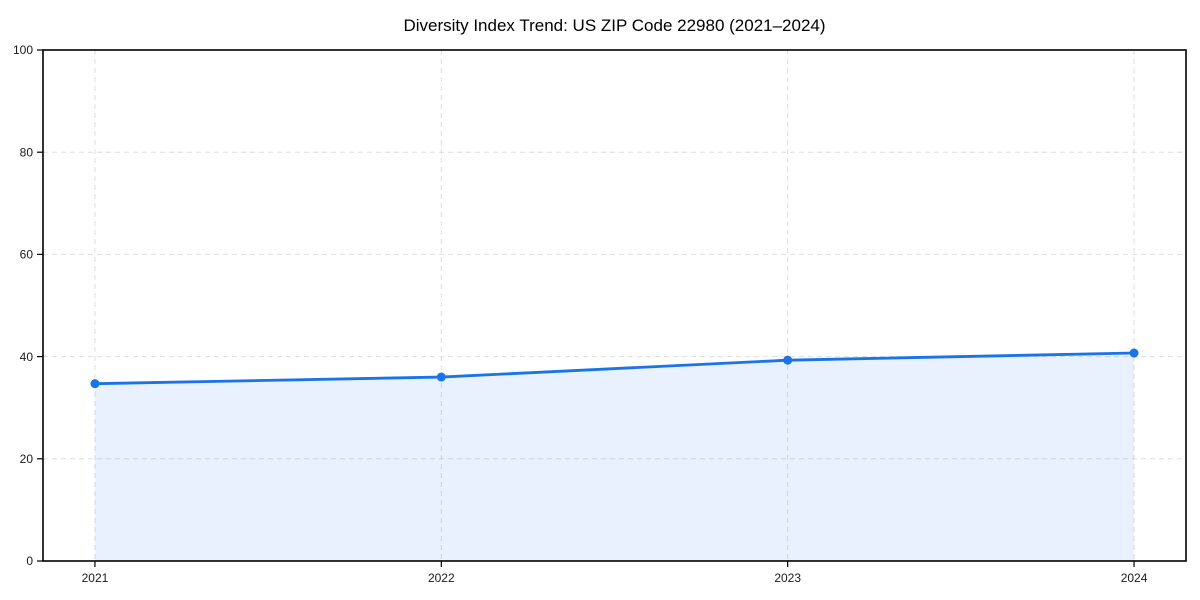 The width and height of the screenshot is (1200, 600). I want to click on data-points, so click(614, 368).